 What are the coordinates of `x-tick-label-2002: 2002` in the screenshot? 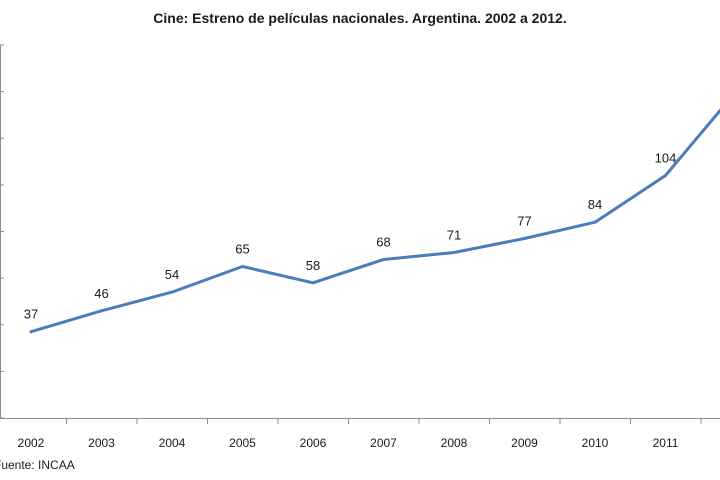 It's located at (31, 443).